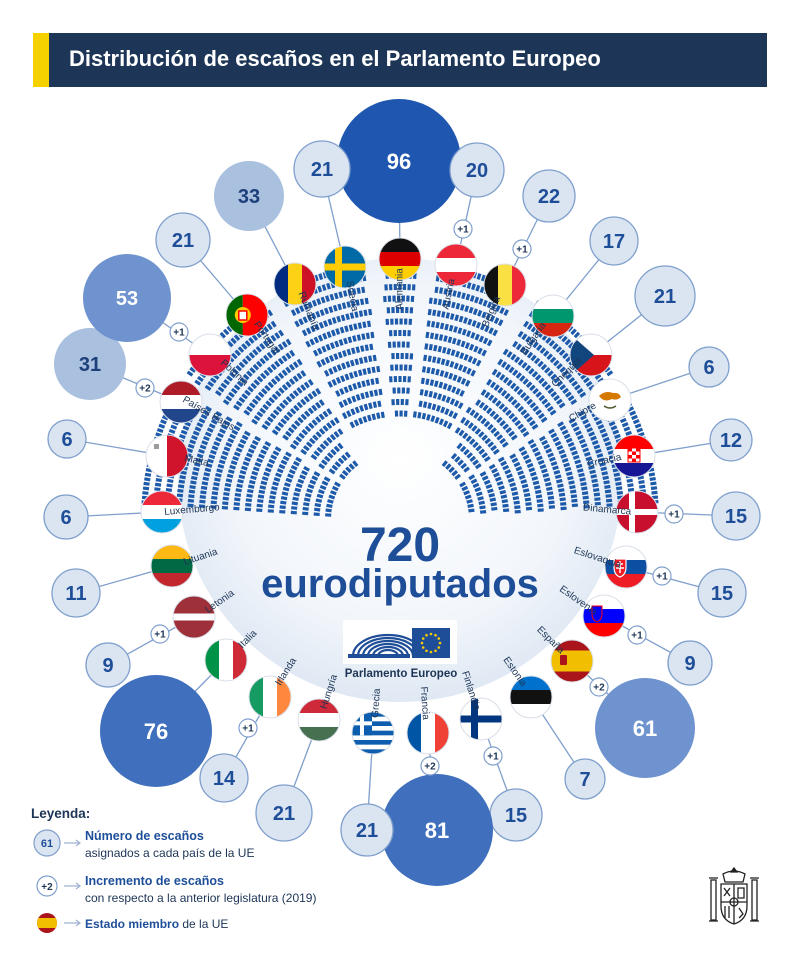 This screenshot has width=800, height=967. I want to click on flag-dinamarca-icon, so click(637, 512).